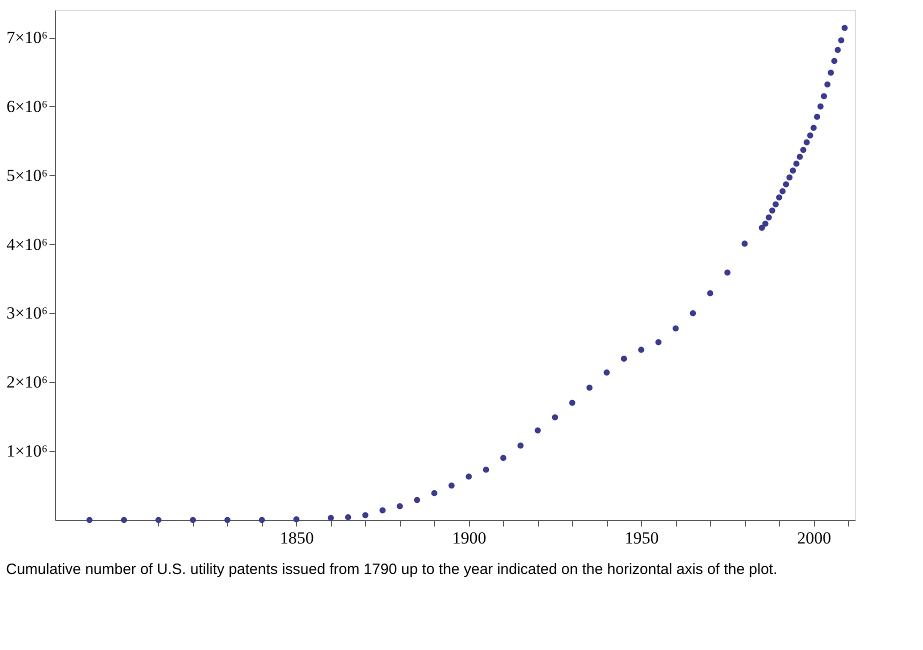  What do you see at coordinates (641, 538) in the screenshot?
I see `x-tick-label: 1950` at bounding box center [641, 538].